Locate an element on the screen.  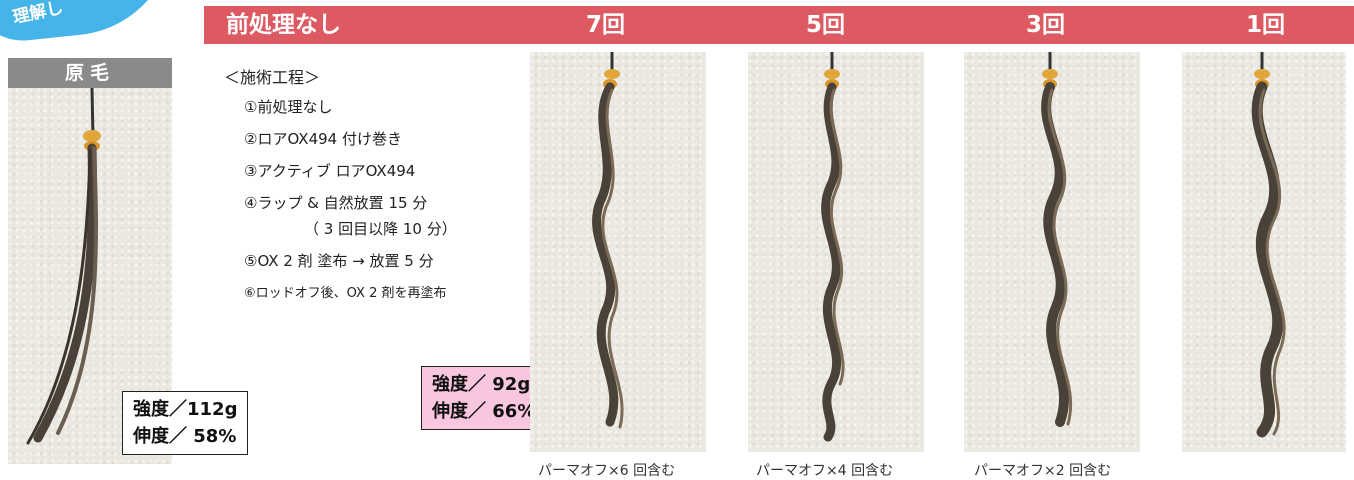
step-4-note: （ 3 回目以降 10 分） is located at coordinates (380, 229).